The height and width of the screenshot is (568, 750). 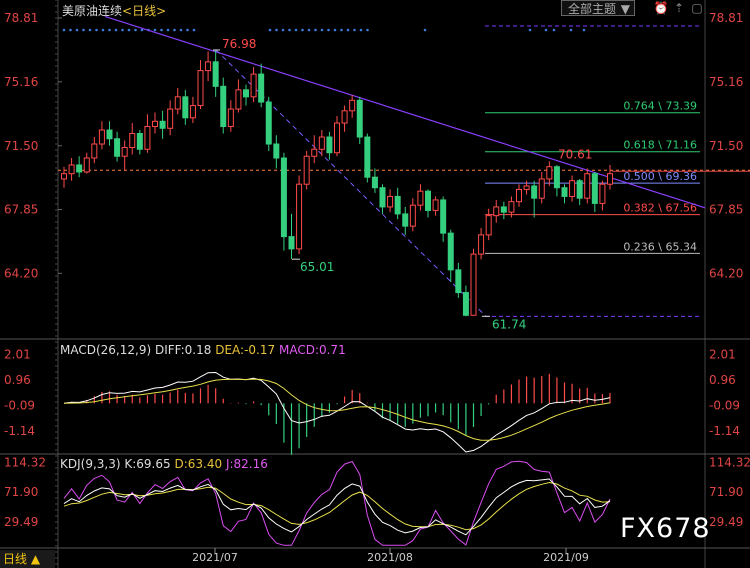 What do you see at coordinates (726, 82) in the screenshot?
I see `y-tick-label-right: 75.16` at bounding box center [726, 82].